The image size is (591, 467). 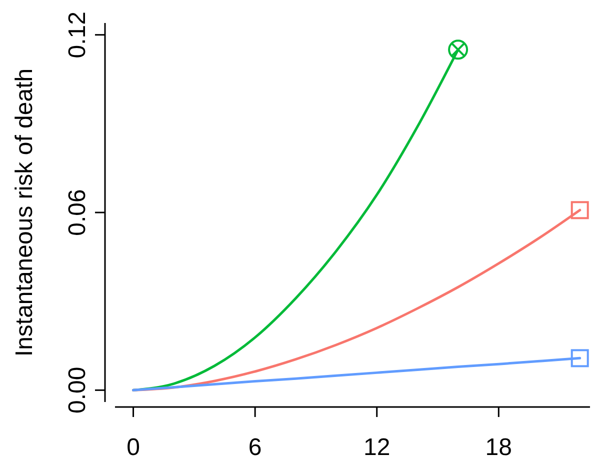 What do you see at coordinates (498, 447) in the screenshot?
I see `x-tick-label: 18` at bounding box center [498, 447].